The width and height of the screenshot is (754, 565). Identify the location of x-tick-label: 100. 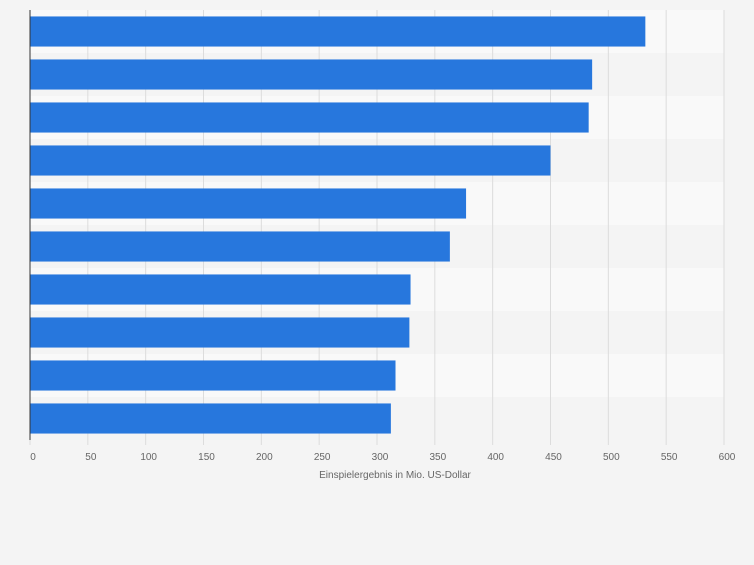
(148, 457).